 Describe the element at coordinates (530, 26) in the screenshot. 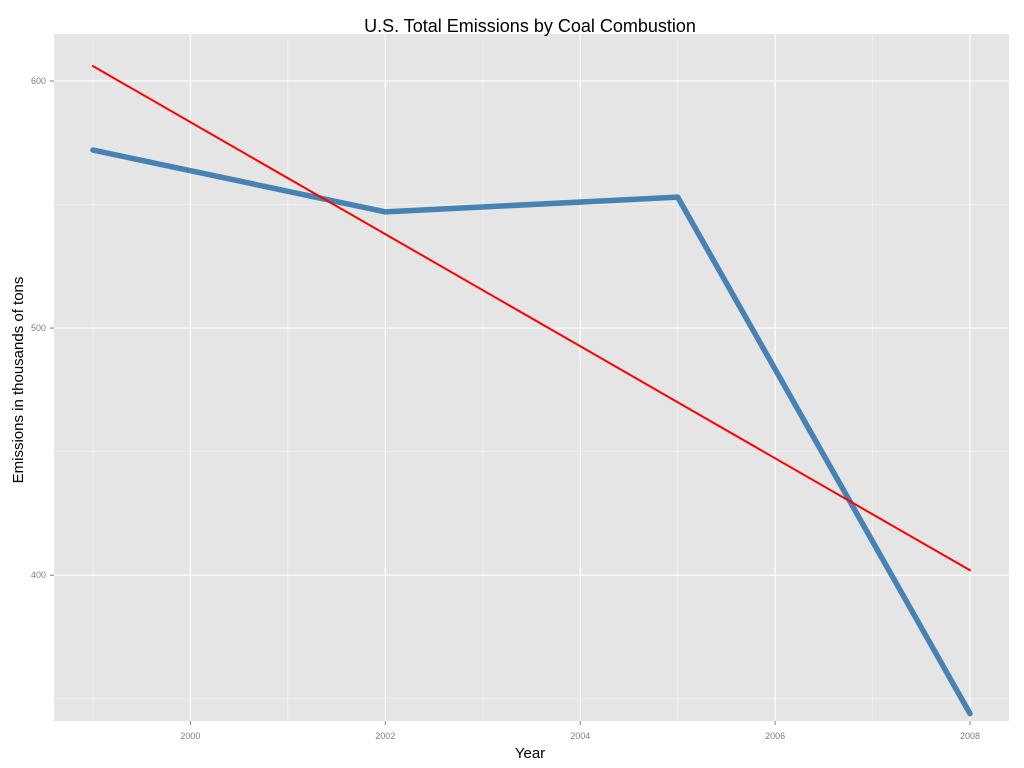

I see `chart-title: U.S. Total Emissions by Coal Combustion` at that location.